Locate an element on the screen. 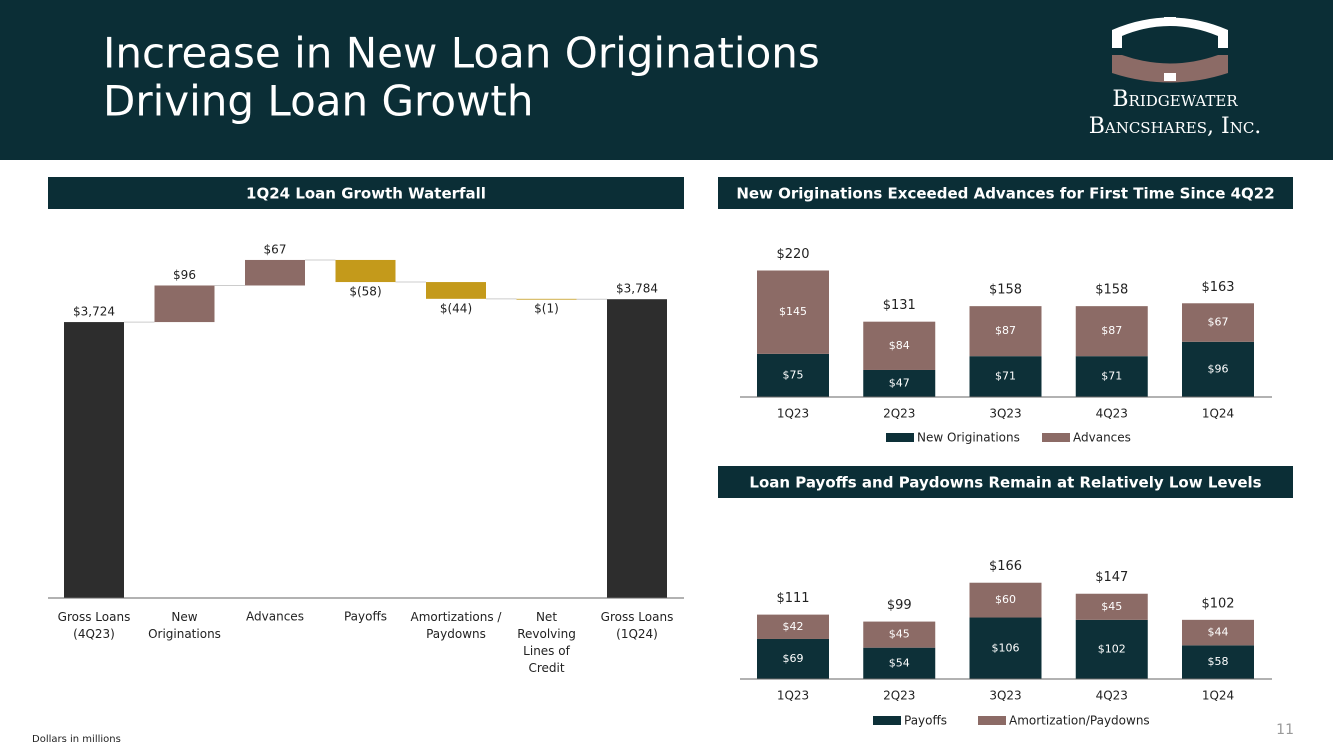  total-label: $163 is located at coordinates (1217, 287).